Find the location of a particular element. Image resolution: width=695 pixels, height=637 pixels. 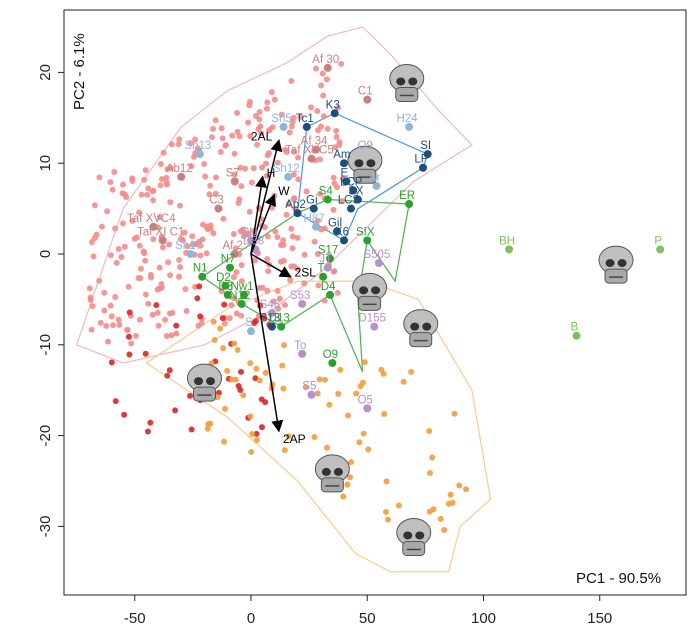

point-label: H87 is located at coordinates (314, 219).